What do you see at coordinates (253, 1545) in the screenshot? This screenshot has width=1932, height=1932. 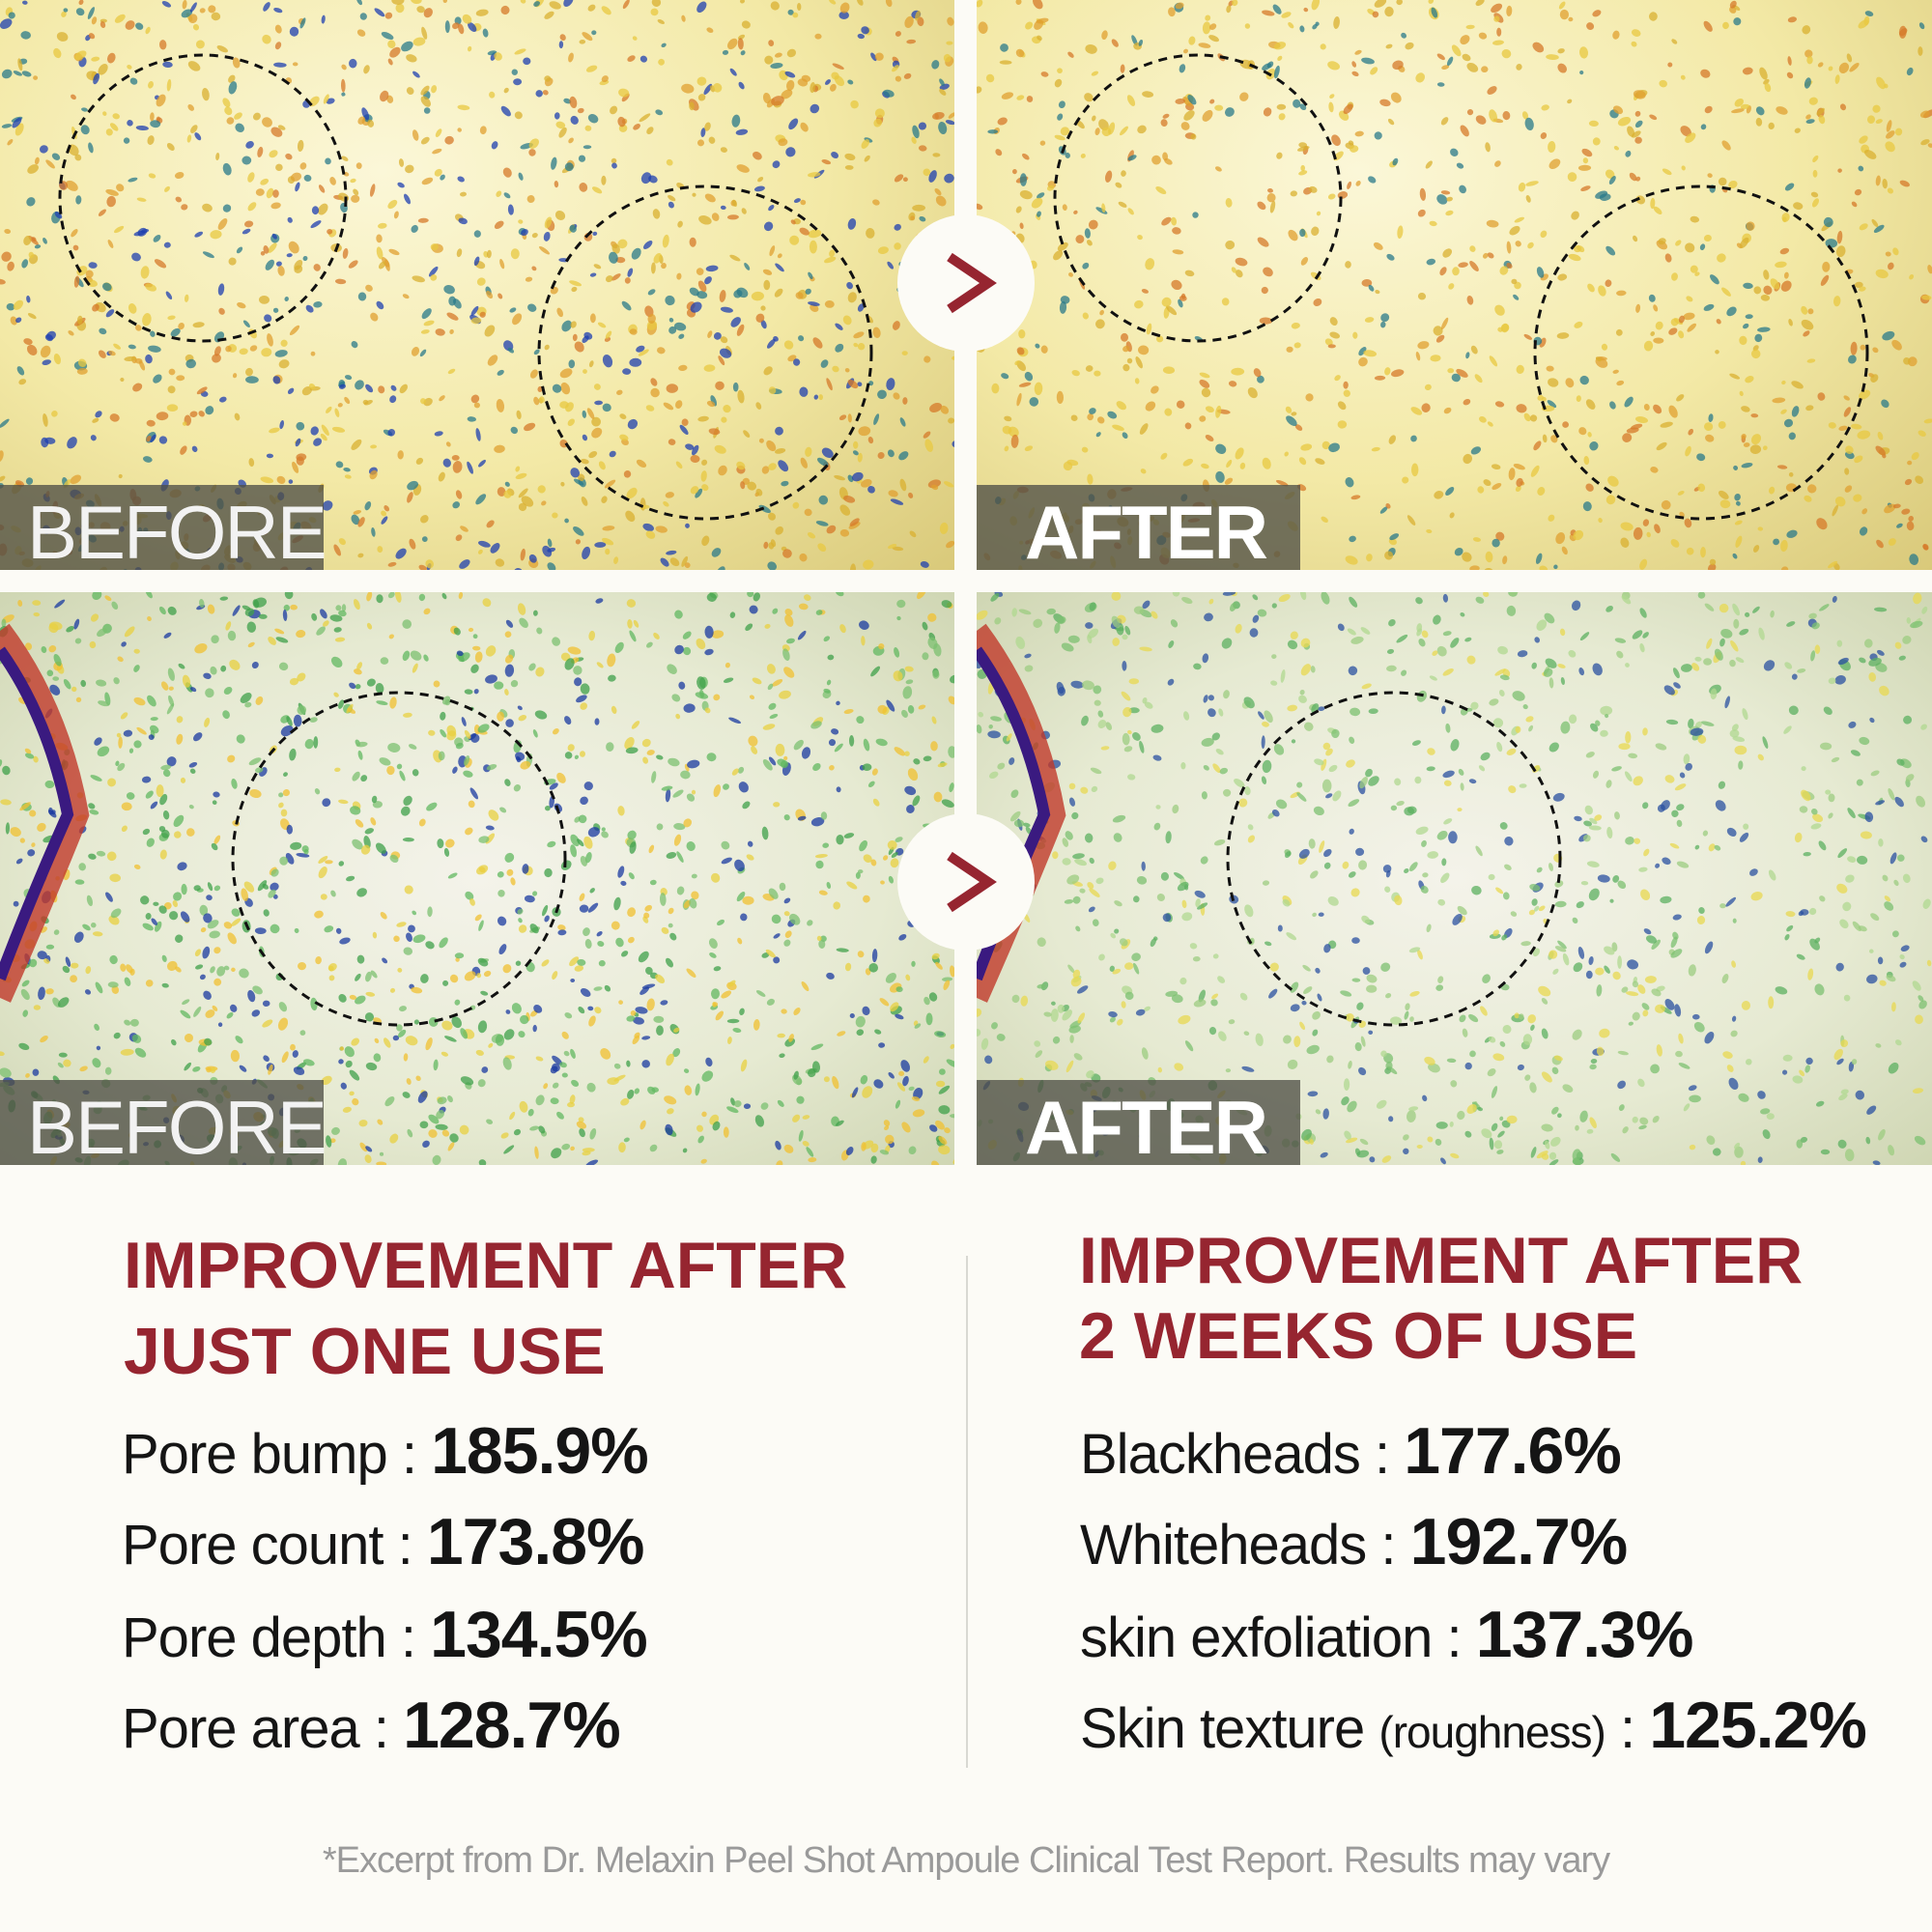 I see `stat-label: Pore count` at bounding box center [253, 1545].